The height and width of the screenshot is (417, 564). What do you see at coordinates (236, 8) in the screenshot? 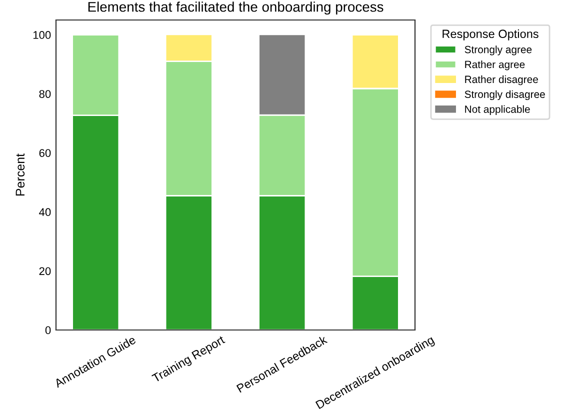
I see `chart-title: Elements that facilitated the onboarding process` at bounding box center [236, 8].